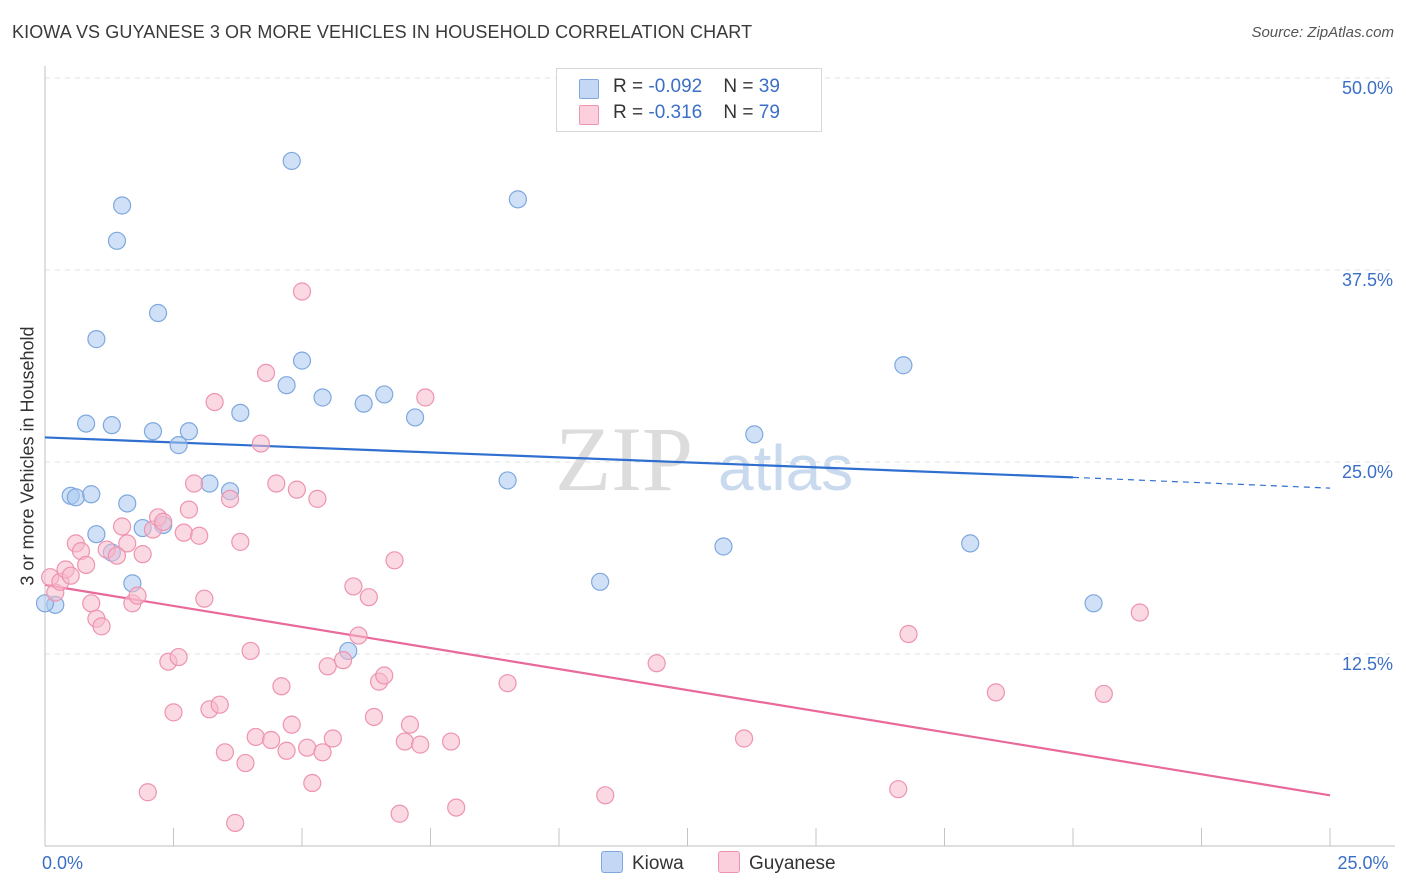 The height and width of the screenshot is (892, 1406). Describe the element at coordinates (675, 86) in the screenshot. I see `kiowa-r-value: -0.092` at that location.